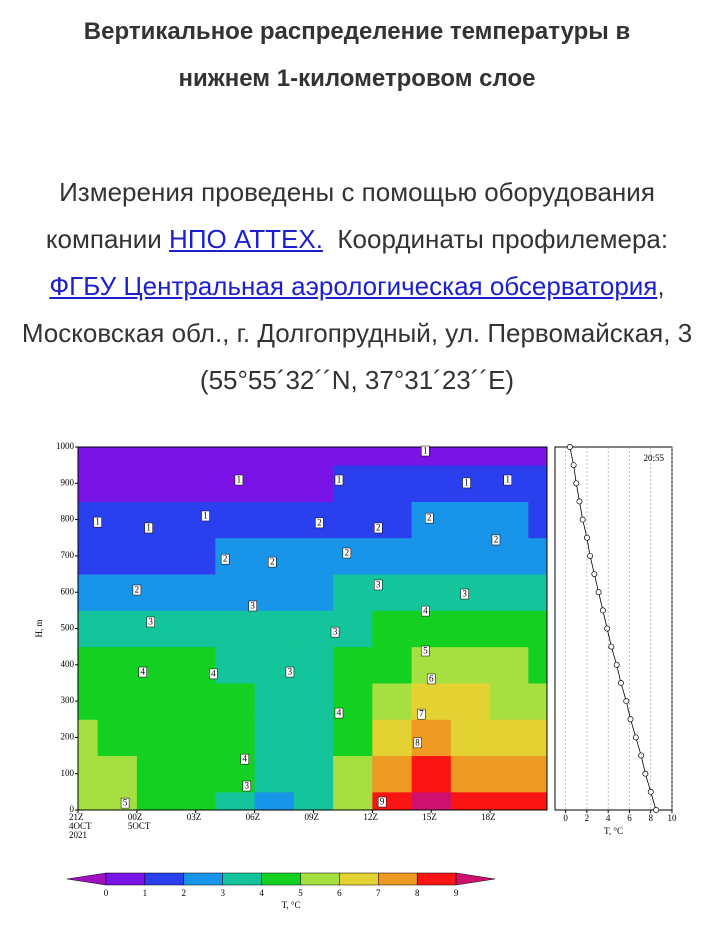 Image resolution: width=714 pixels, height=943 pixels. Describe the element at coordinates (613, 831) in the screenshot. I see `x-axis-label: T, °C` at that location.